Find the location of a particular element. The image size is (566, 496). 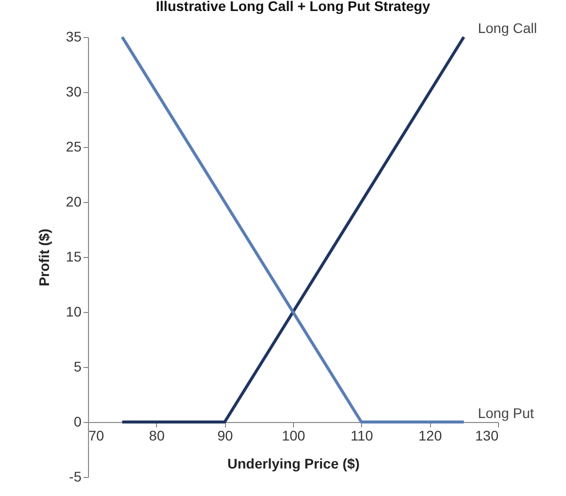

y-tick-label: 35 is located at coordinates (74, 36).